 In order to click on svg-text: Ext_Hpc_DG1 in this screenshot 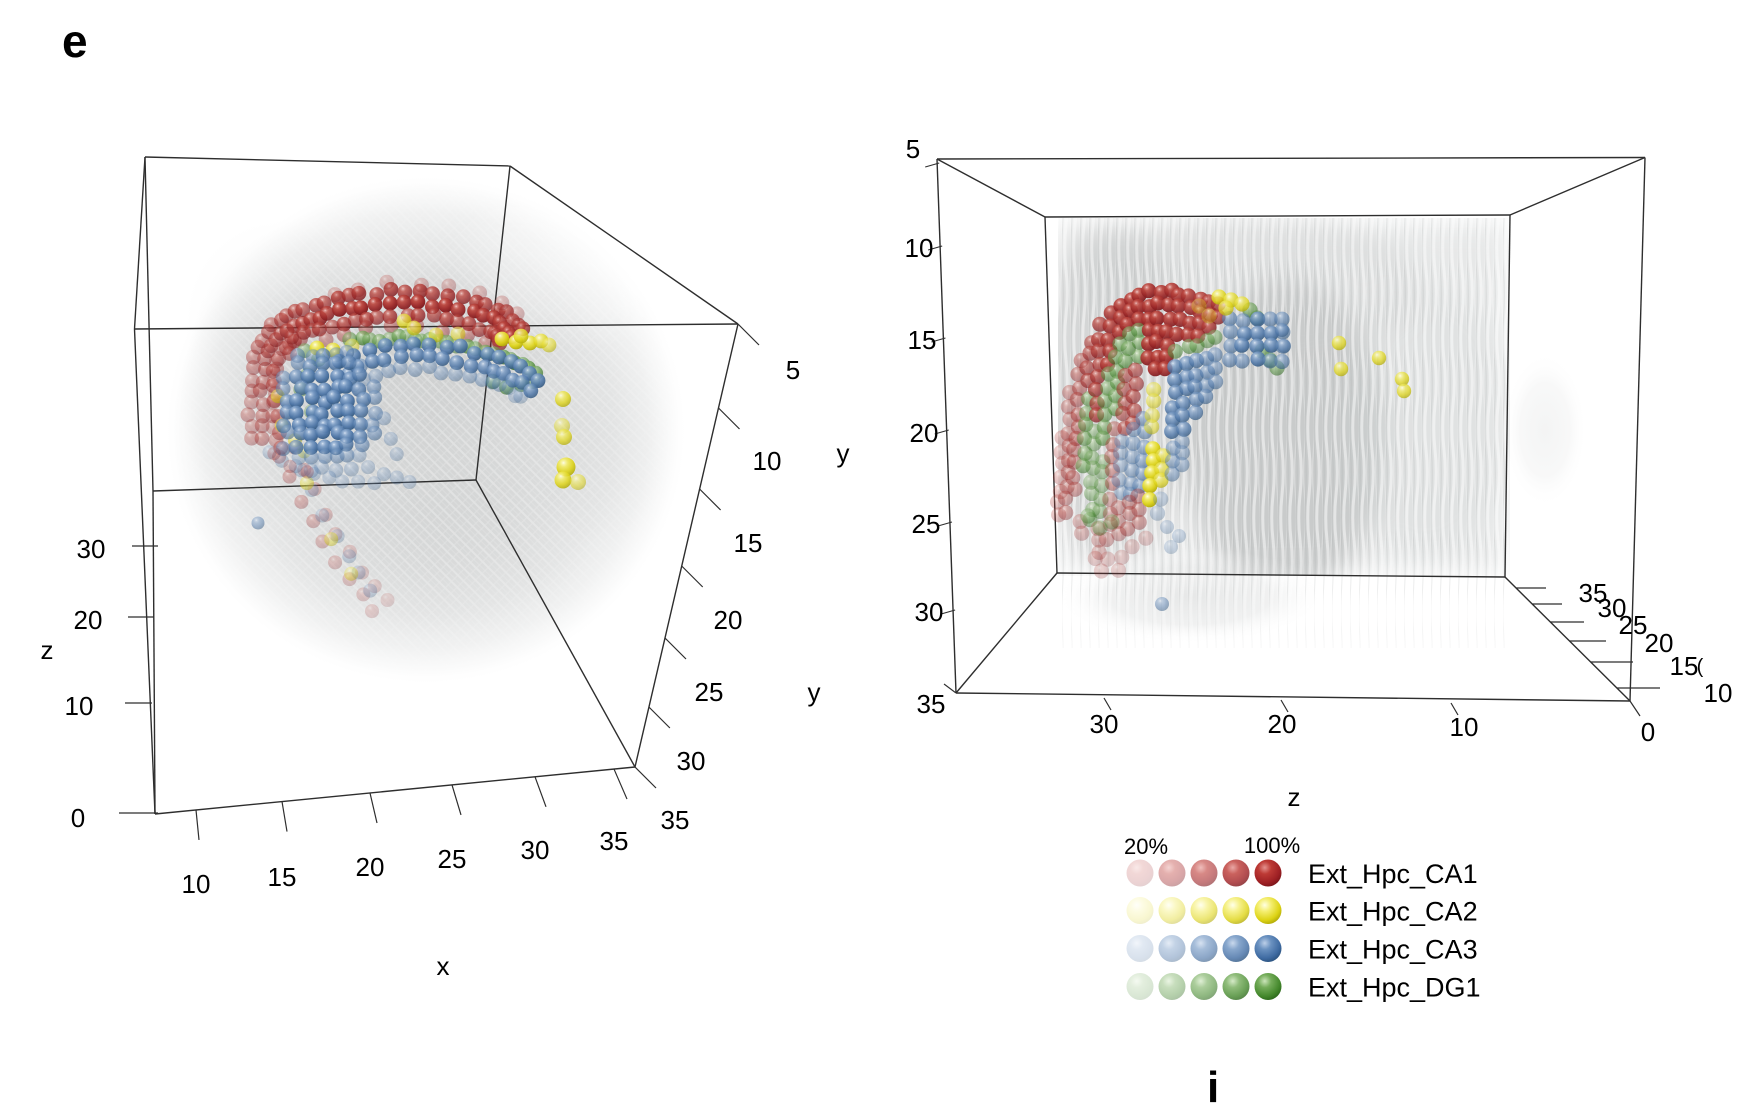, I will do `click(1394, 988)`.